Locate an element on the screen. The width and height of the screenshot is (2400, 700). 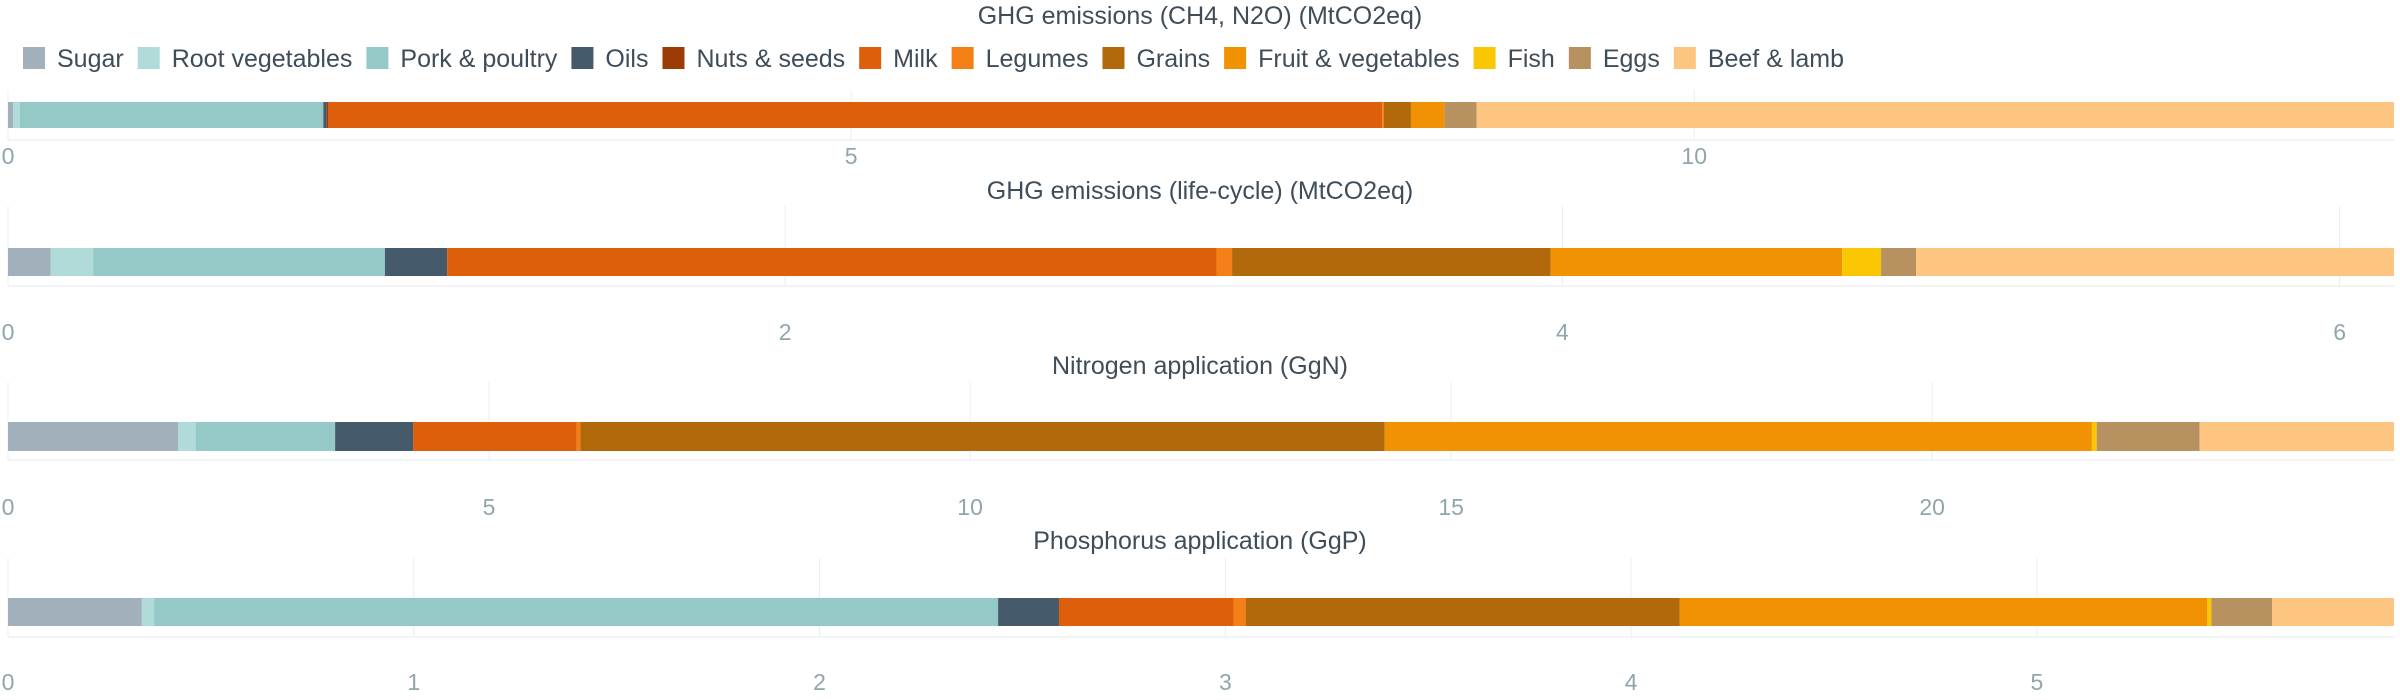
legend-item-legumes: Legumes is located at coordinates (1020, 59).